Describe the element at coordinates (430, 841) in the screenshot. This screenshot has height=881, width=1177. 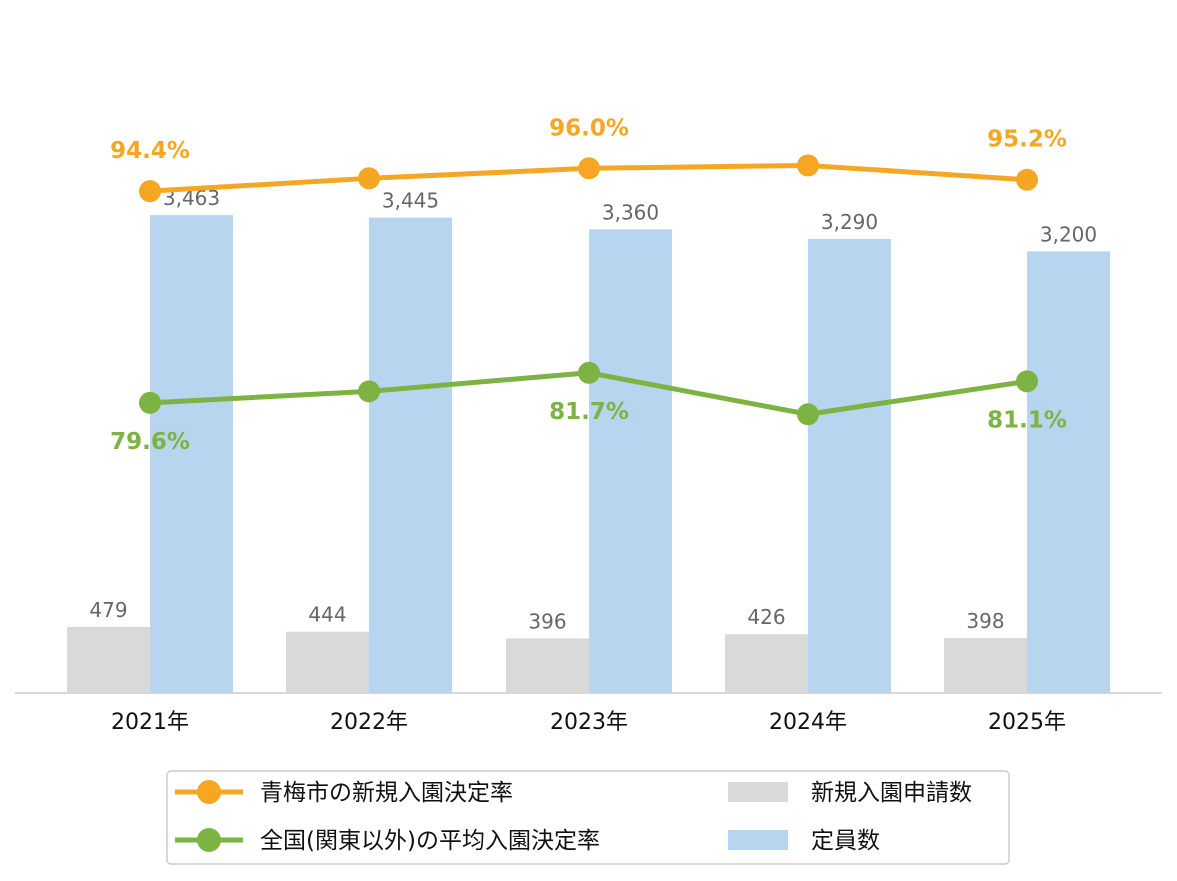
I see `legend-label-3: 全国(関東以外)の平均入園決定率` at that location.